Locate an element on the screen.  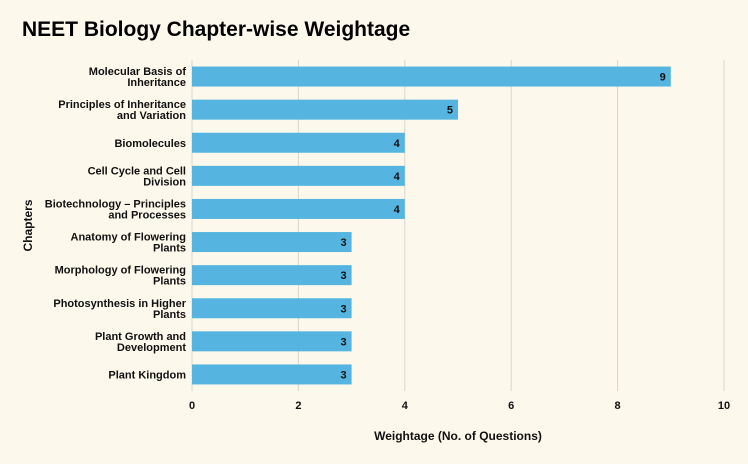
bar-value-label: 5 is located at coordinates (450, 111).